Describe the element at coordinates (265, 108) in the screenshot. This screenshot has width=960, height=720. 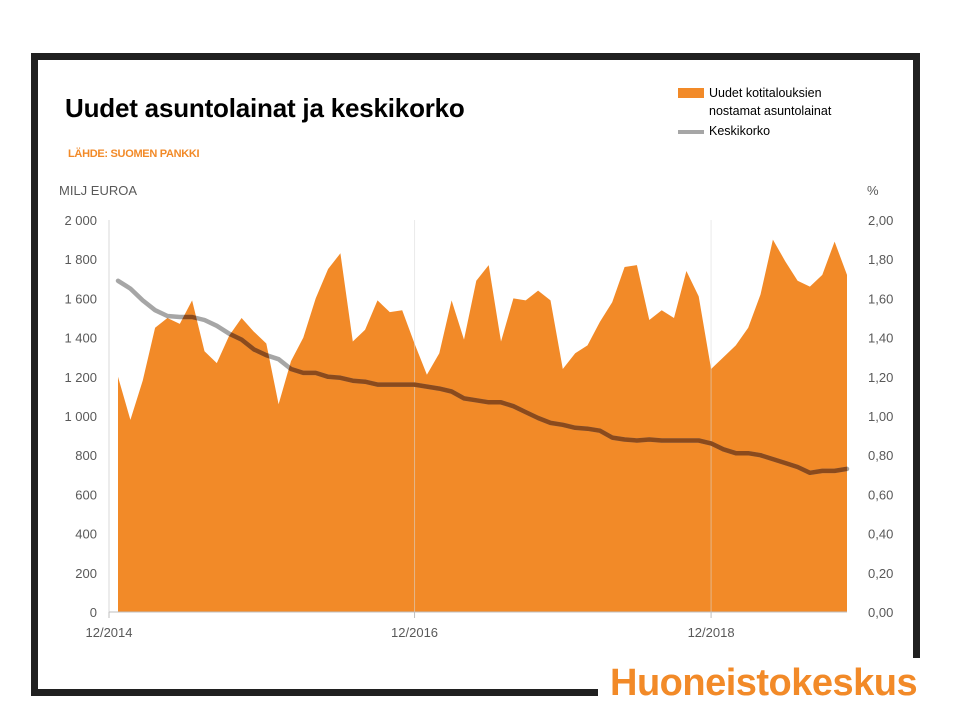
I see `chart-title: Uudet asuntolainat ja keskikorko` at that location.